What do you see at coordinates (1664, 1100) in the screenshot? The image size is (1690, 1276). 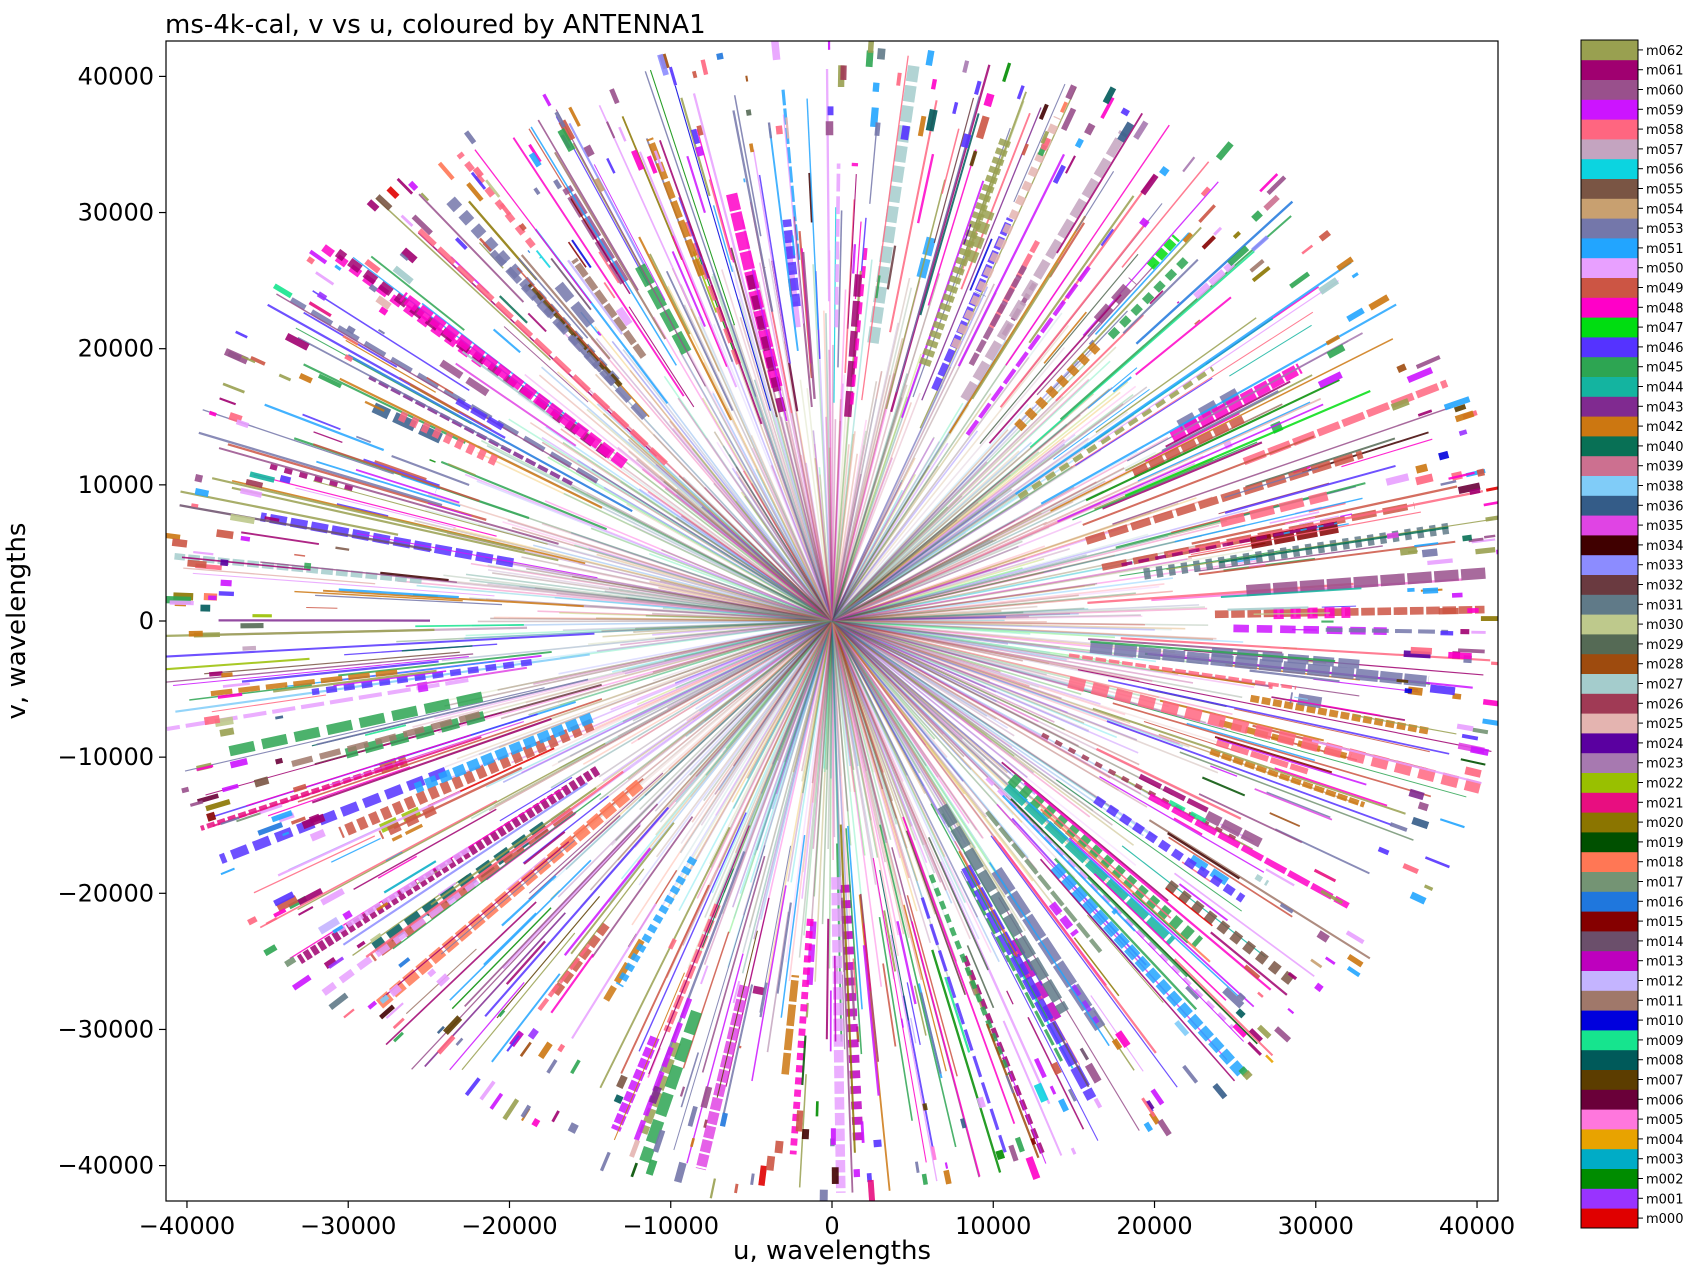 I see `colorbar-label-m006: m006` at bounding box center [1664, 1100].